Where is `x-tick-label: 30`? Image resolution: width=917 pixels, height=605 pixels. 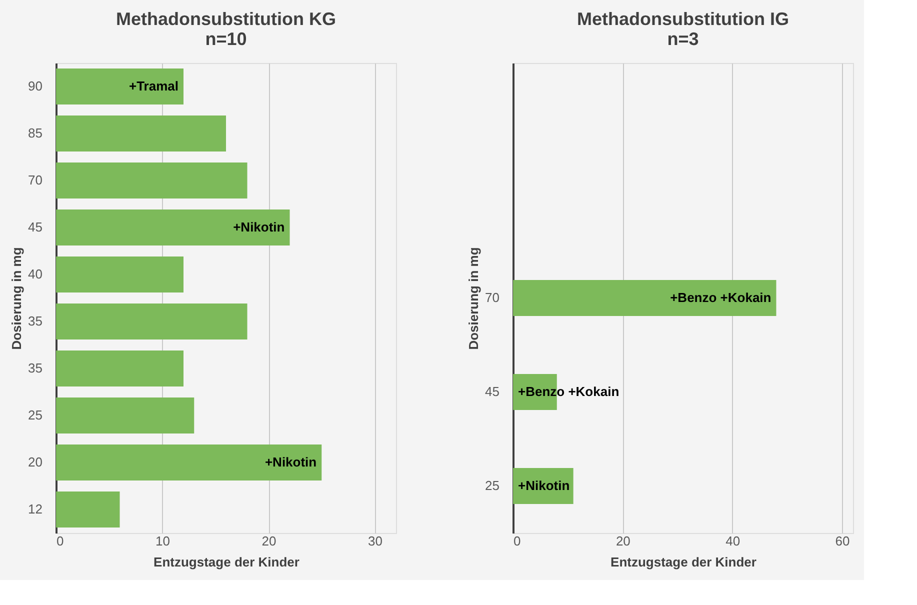 x-tick-label: 30 is located at coordinates (375, 541).